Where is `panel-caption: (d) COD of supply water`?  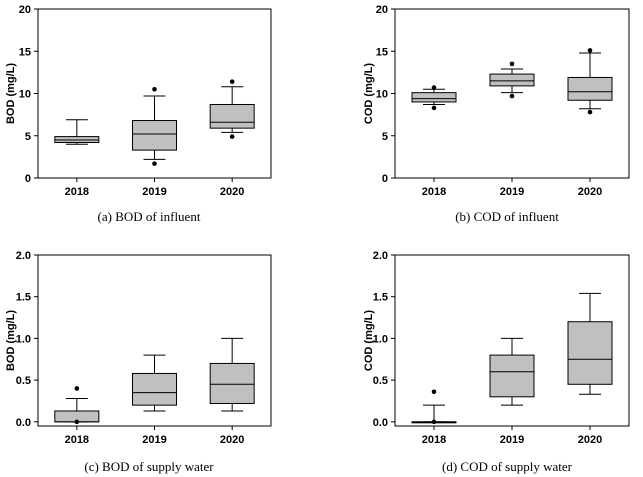 panel-caption: (d) COD of supply water is located at coordinates (507, 466).